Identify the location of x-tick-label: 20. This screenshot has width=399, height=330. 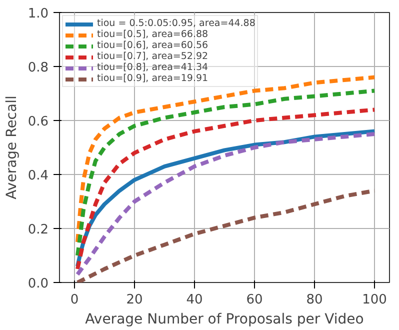
(134, 300).